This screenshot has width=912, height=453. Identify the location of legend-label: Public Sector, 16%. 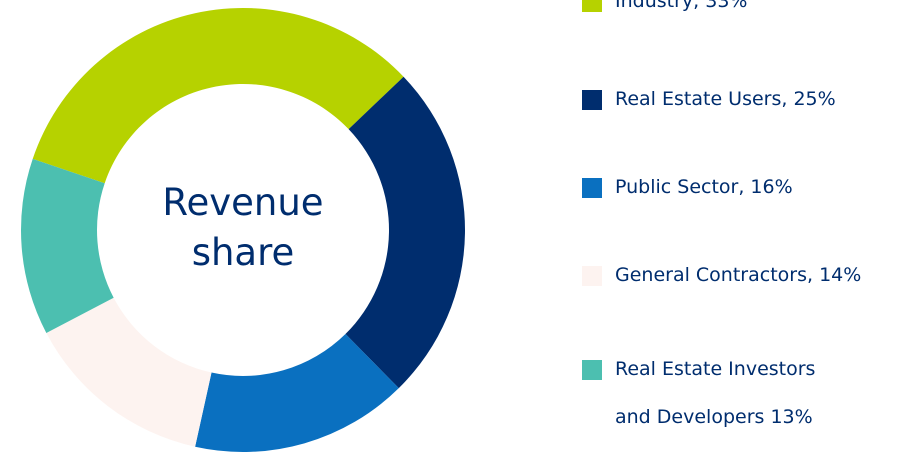
(704, 187).